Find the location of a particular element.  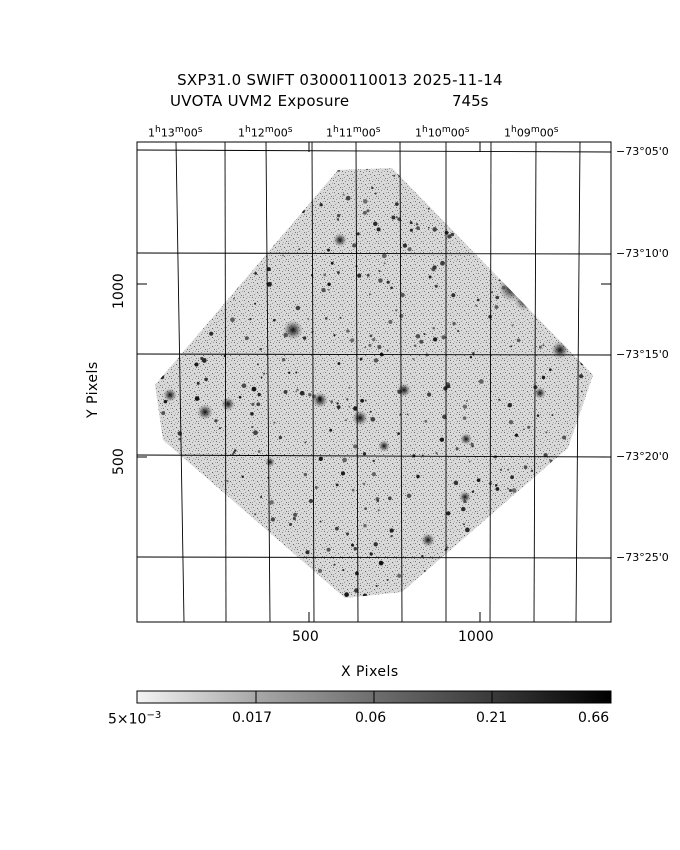

title-line-1: SXP31.0 SWIFT 03000110013 2025-11-14 is located at coordinates (340, 80).